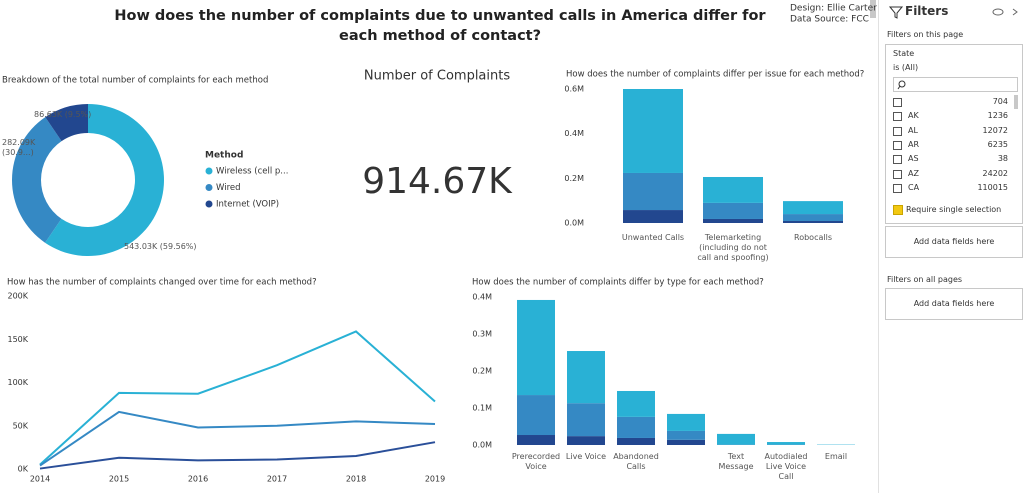 This screenshot has height=493, width=1024. I want to click on state-name: AK, so click(913, 116).